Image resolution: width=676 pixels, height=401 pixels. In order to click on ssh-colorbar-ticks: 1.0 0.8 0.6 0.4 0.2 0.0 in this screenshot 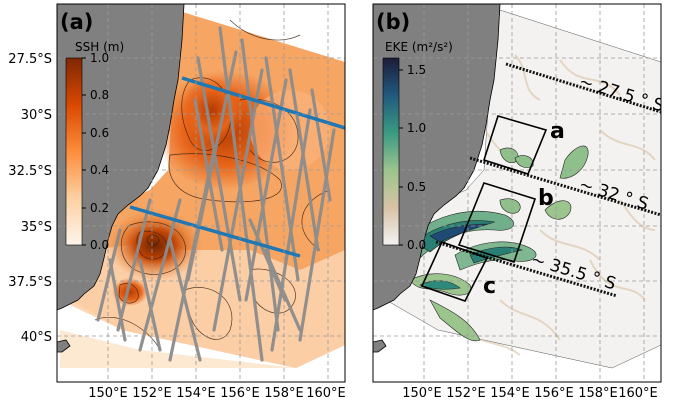, I will do `click(95, 151)`.